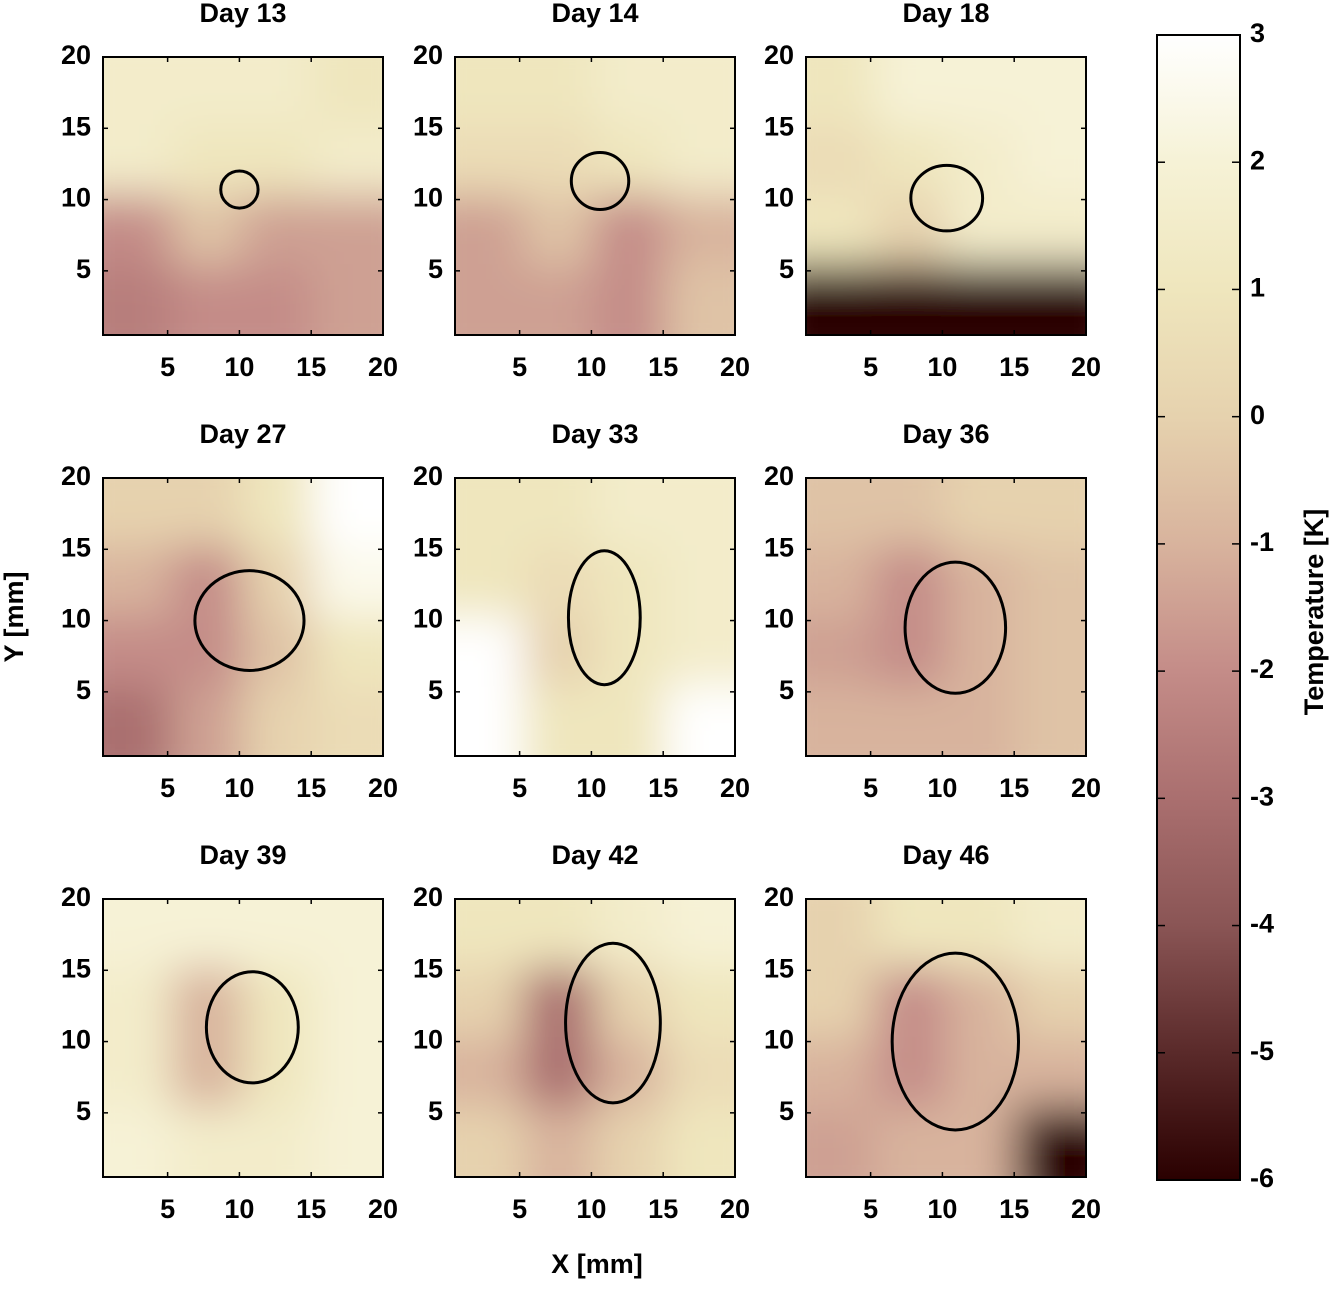 The height and width of the screenshot is (1291, 1335). I want to click on colorbar-tick-label: -2, so click(1262, 669).